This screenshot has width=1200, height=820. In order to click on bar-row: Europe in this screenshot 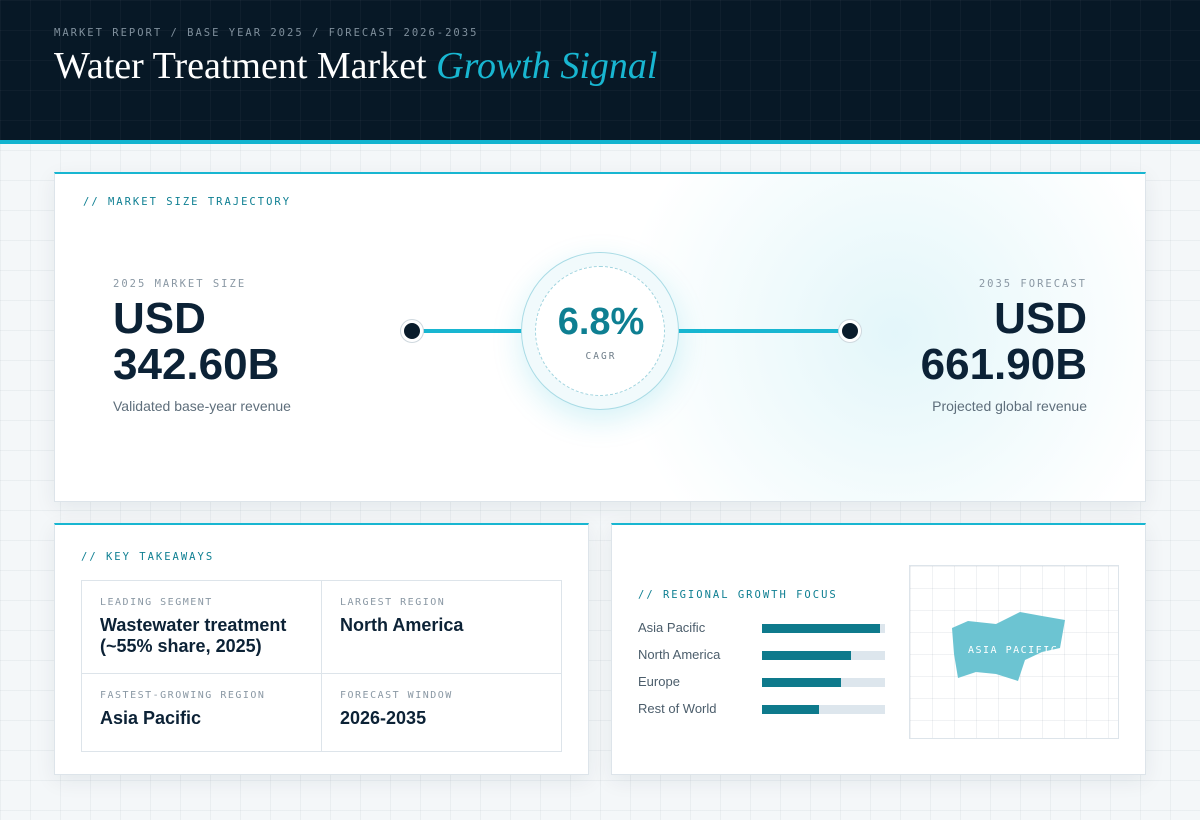, I will do `click(763, 682)`.